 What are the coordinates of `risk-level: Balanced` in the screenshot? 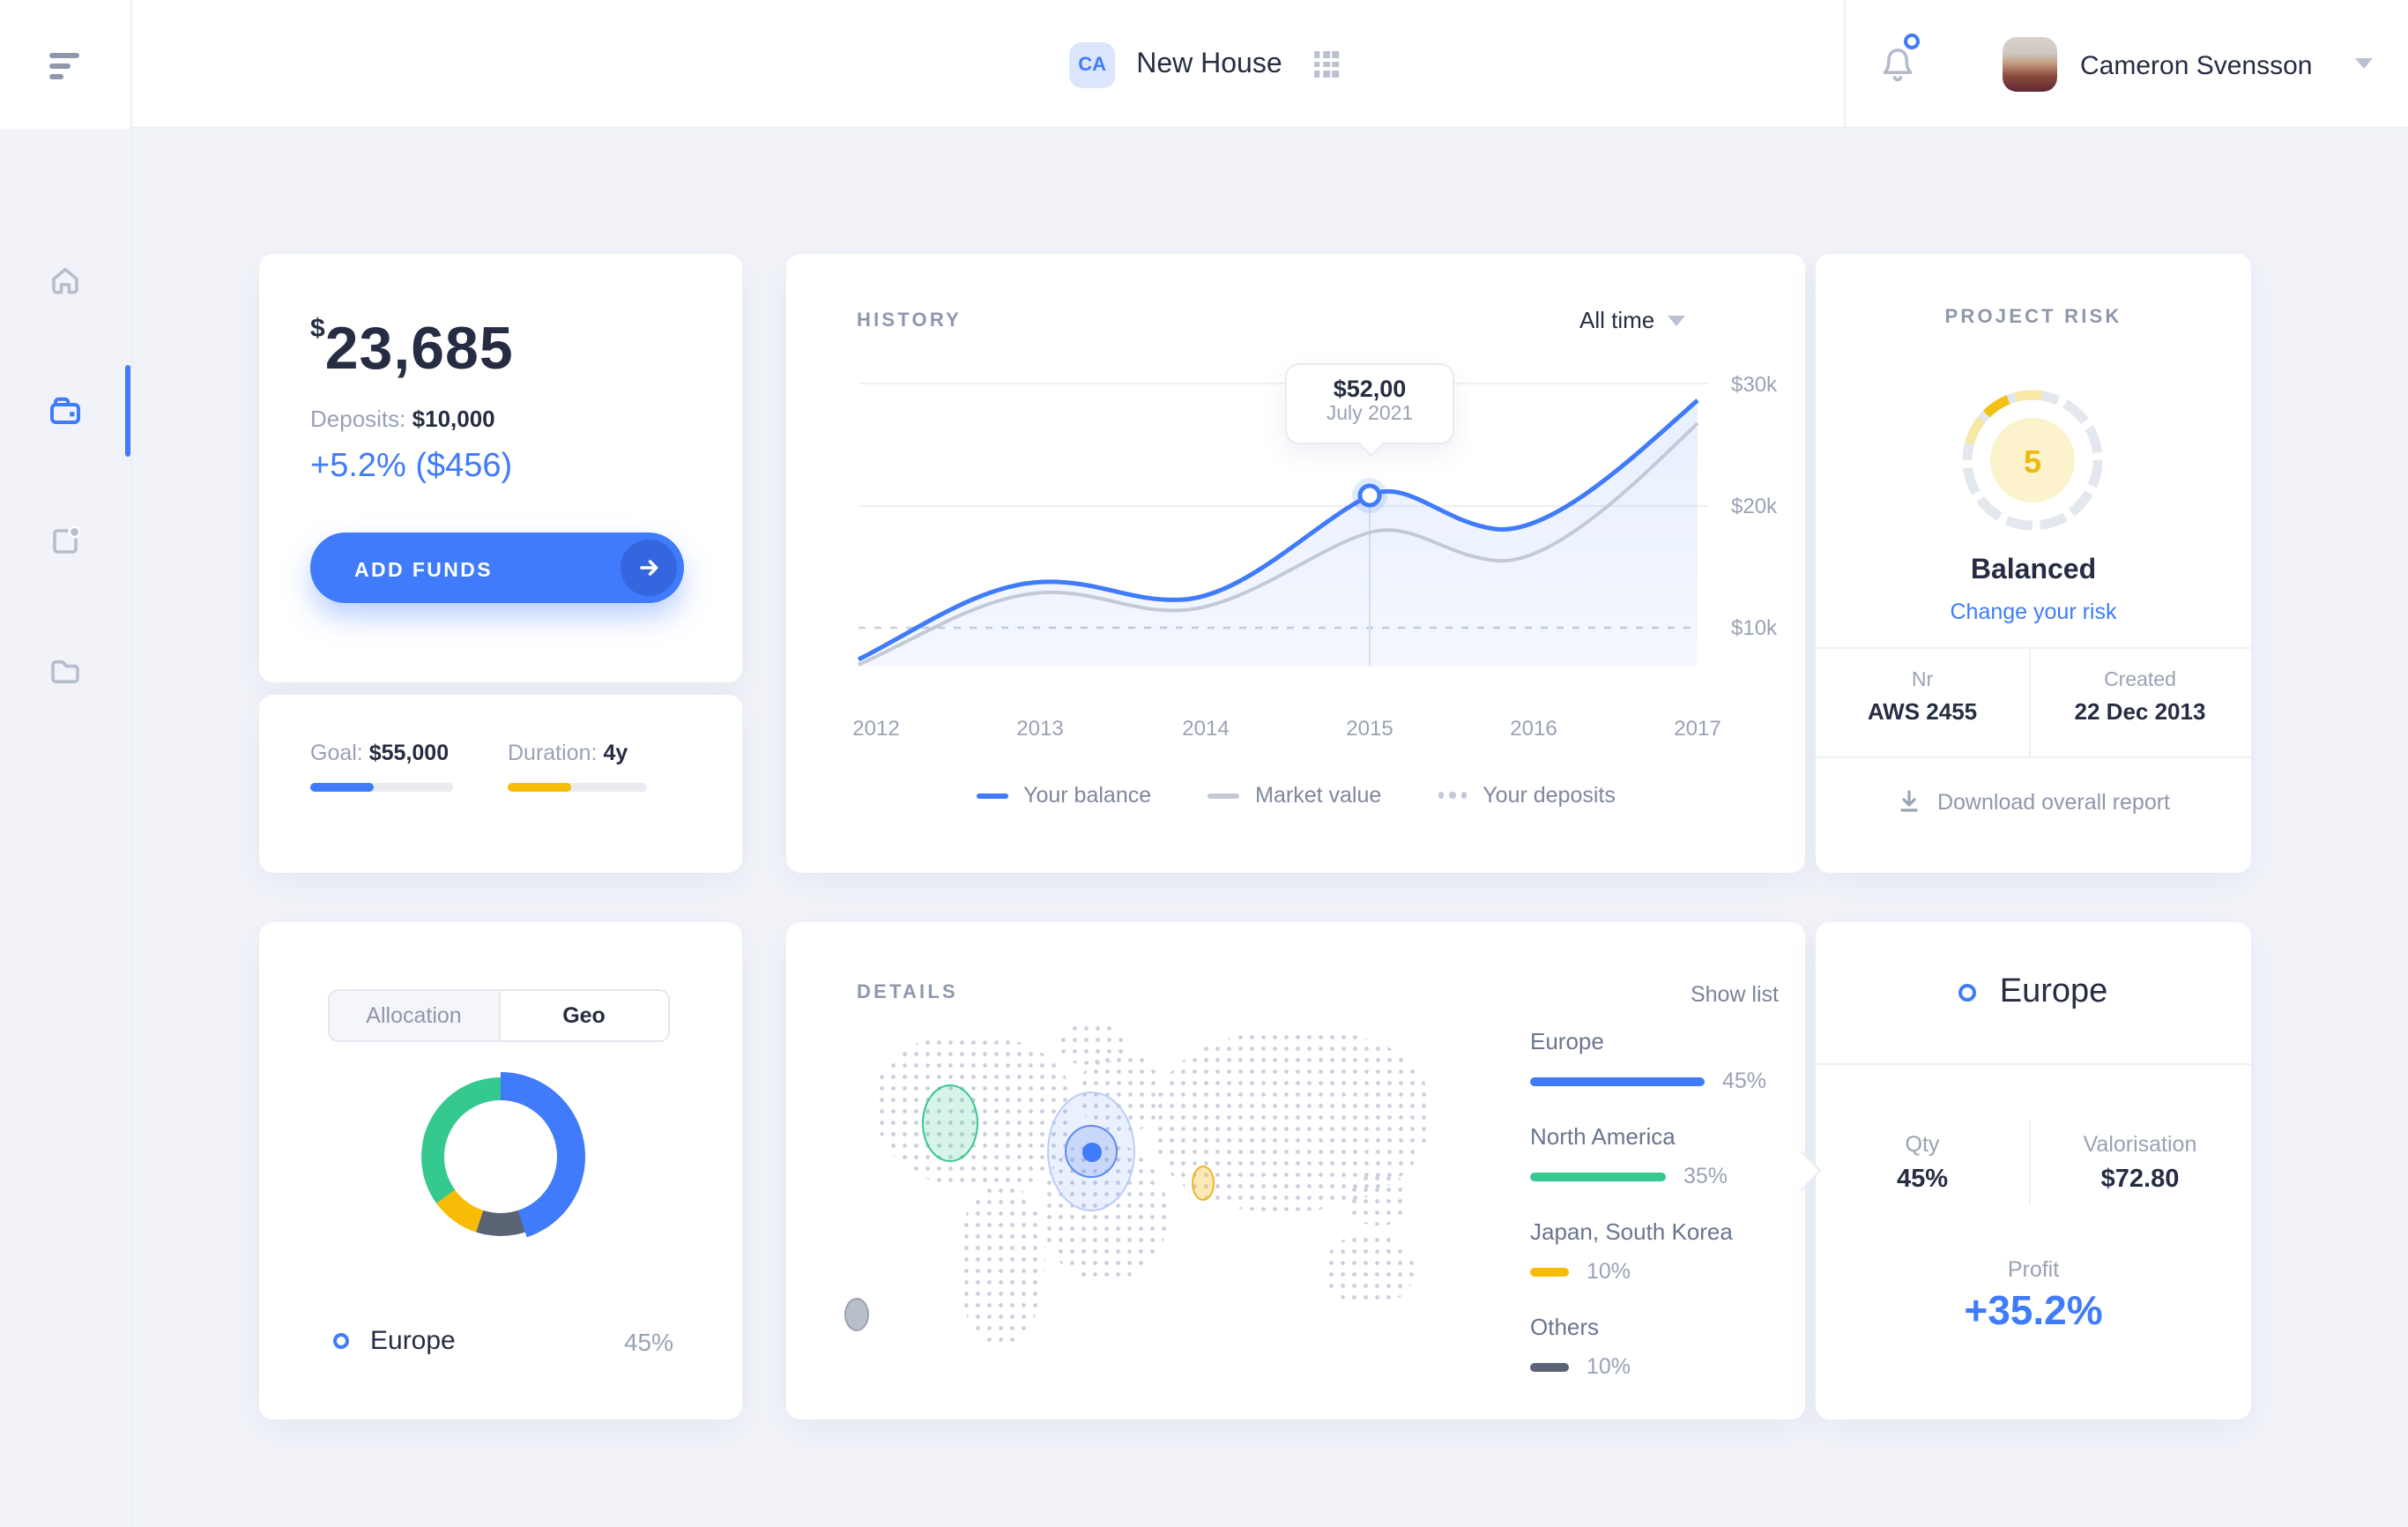 It's located at (2033, 570).